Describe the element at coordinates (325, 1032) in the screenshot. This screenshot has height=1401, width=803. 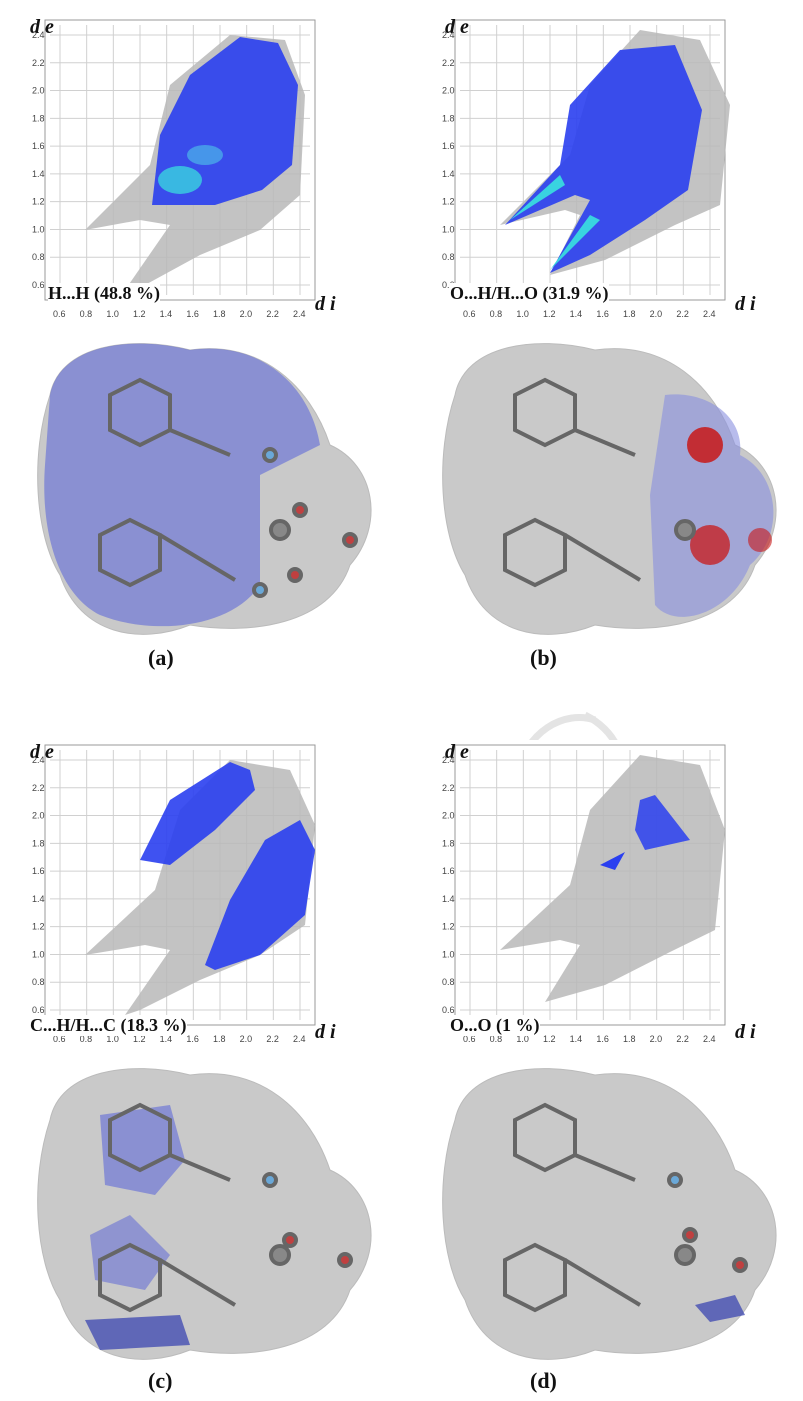
I see `x-axis-title: d i` at that location.